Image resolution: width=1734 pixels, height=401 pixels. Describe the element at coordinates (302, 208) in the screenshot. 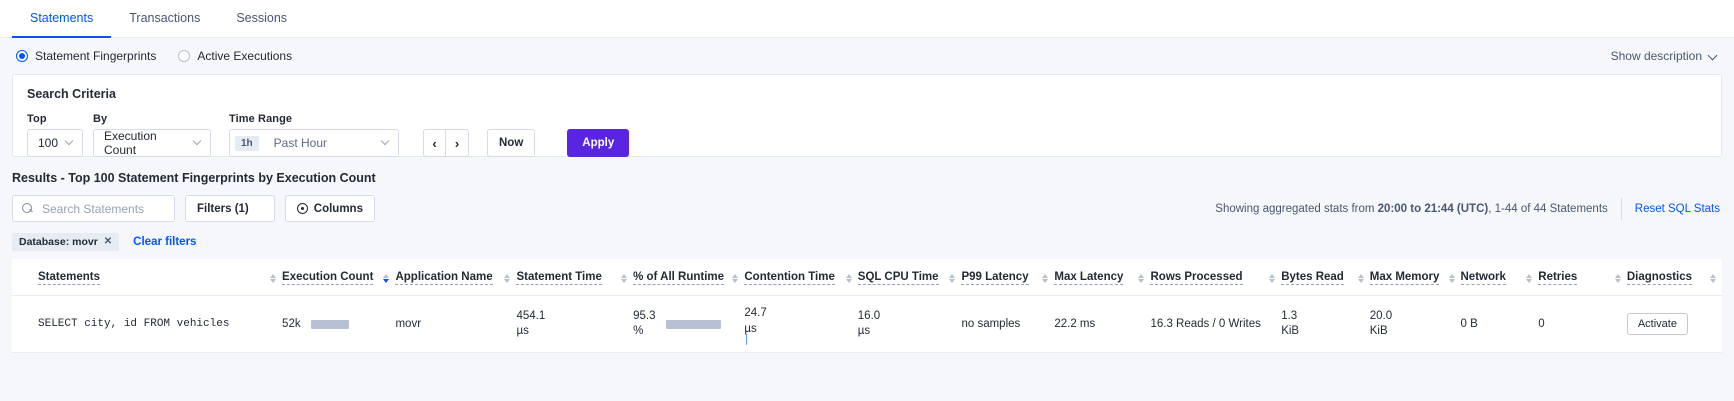

I see `gear-icon` at that location.